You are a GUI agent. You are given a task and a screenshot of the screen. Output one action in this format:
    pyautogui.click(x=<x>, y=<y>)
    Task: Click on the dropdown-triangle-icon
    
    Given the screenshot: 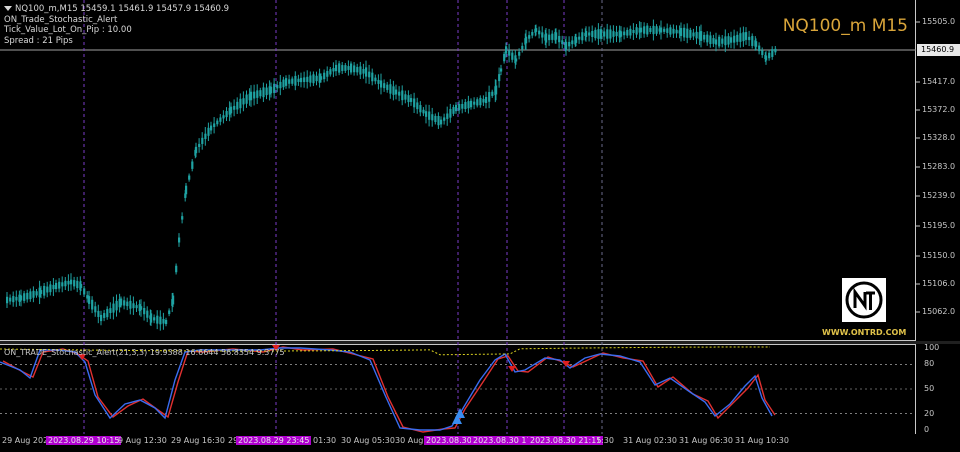 What is the action you would take?
    pyautogui.click(x=8, y=8)
    